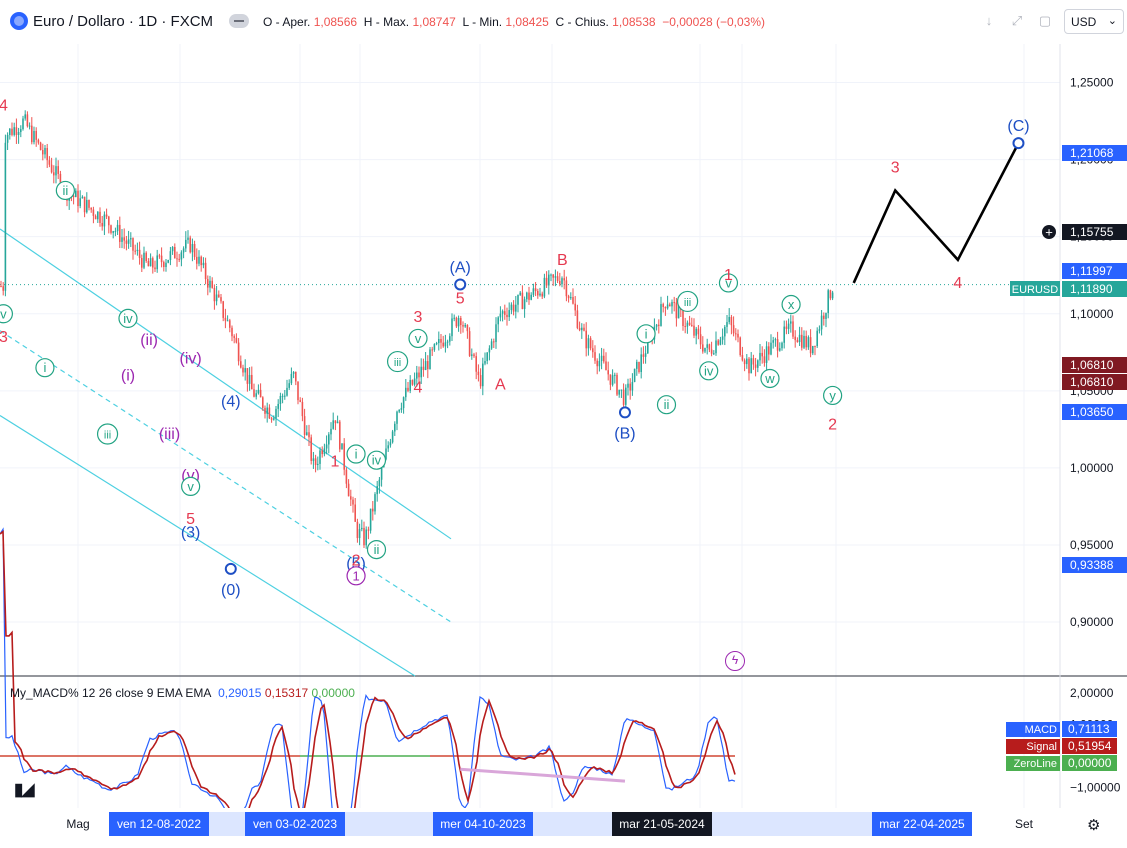  What do you see at coordinates (1041, 747) in the screenshot?
I see `macd-badge-label: Signal` at bounding box center [1041, 747].